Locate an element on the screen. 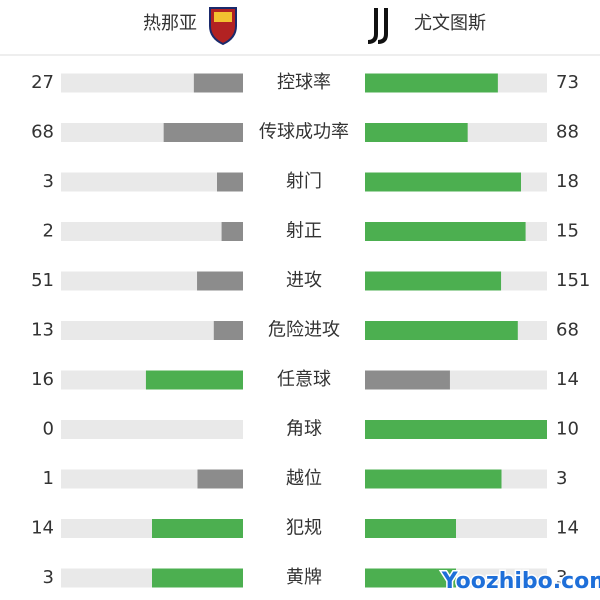 This screenshot has width=600, height=600. away-team: 尤文图斯 is located at coordinates (450, 23).